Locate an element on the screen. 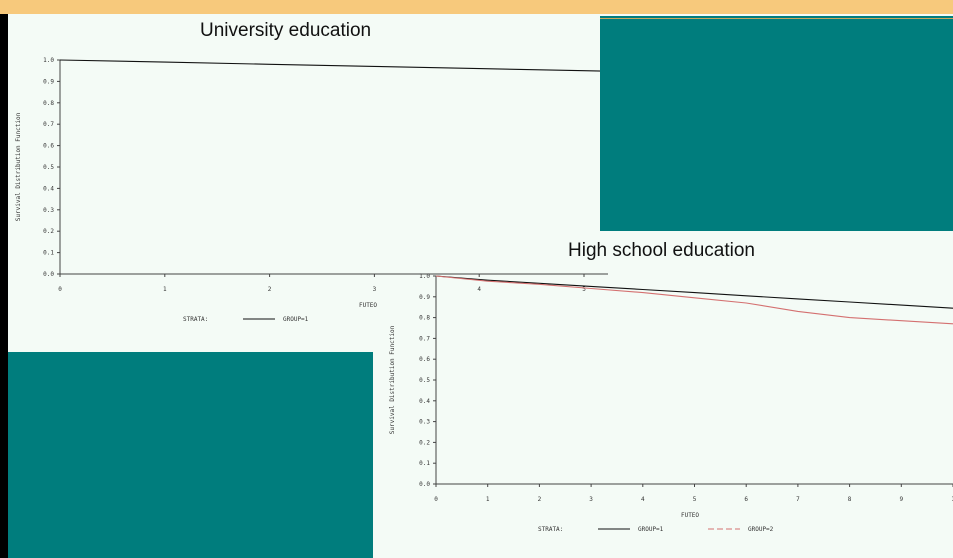 This screenshot has width=953, height=558. chart1-y-label: Survival Distribution Function is located at coordinates (18, 166).